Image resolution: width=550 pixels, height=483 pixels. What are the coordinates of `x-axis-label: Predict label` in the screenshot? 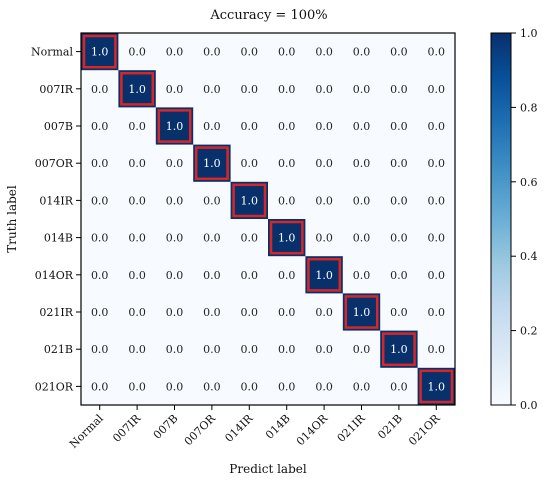 It's located at (268, 469).